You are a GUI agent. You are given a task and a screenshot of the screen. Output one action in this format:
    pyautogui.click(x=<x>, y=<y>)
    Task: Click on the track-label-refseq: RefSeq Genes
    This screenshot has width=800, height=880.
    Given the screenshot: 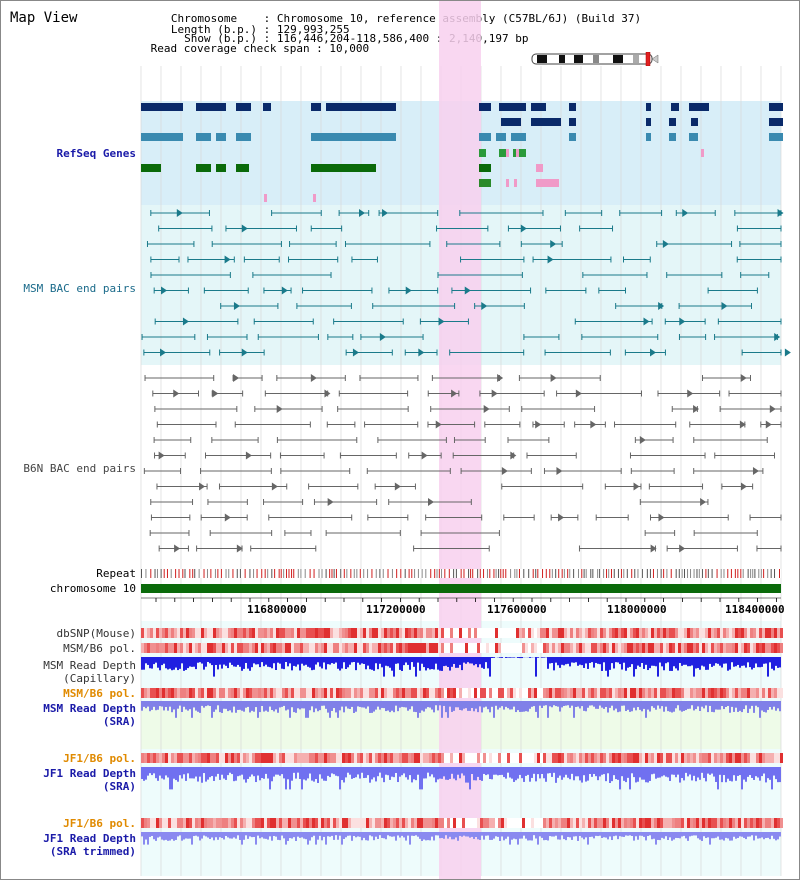 What is the action you would take?
    pyautogui.click(x=96, y=153)
    